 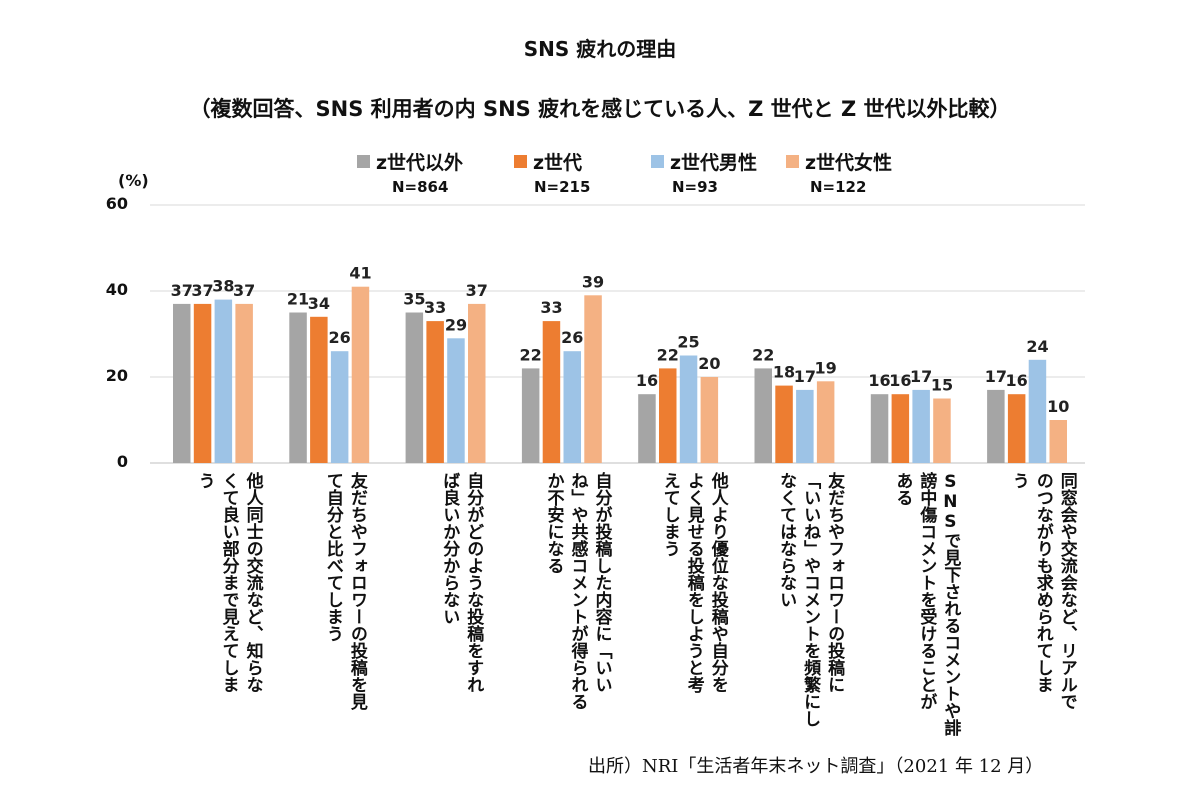 What do you see at coordinates (577, 591) in the screenshot?
I see `category-label-line: ね」や共感コメントが得られる` at bounding box center [577, 591].